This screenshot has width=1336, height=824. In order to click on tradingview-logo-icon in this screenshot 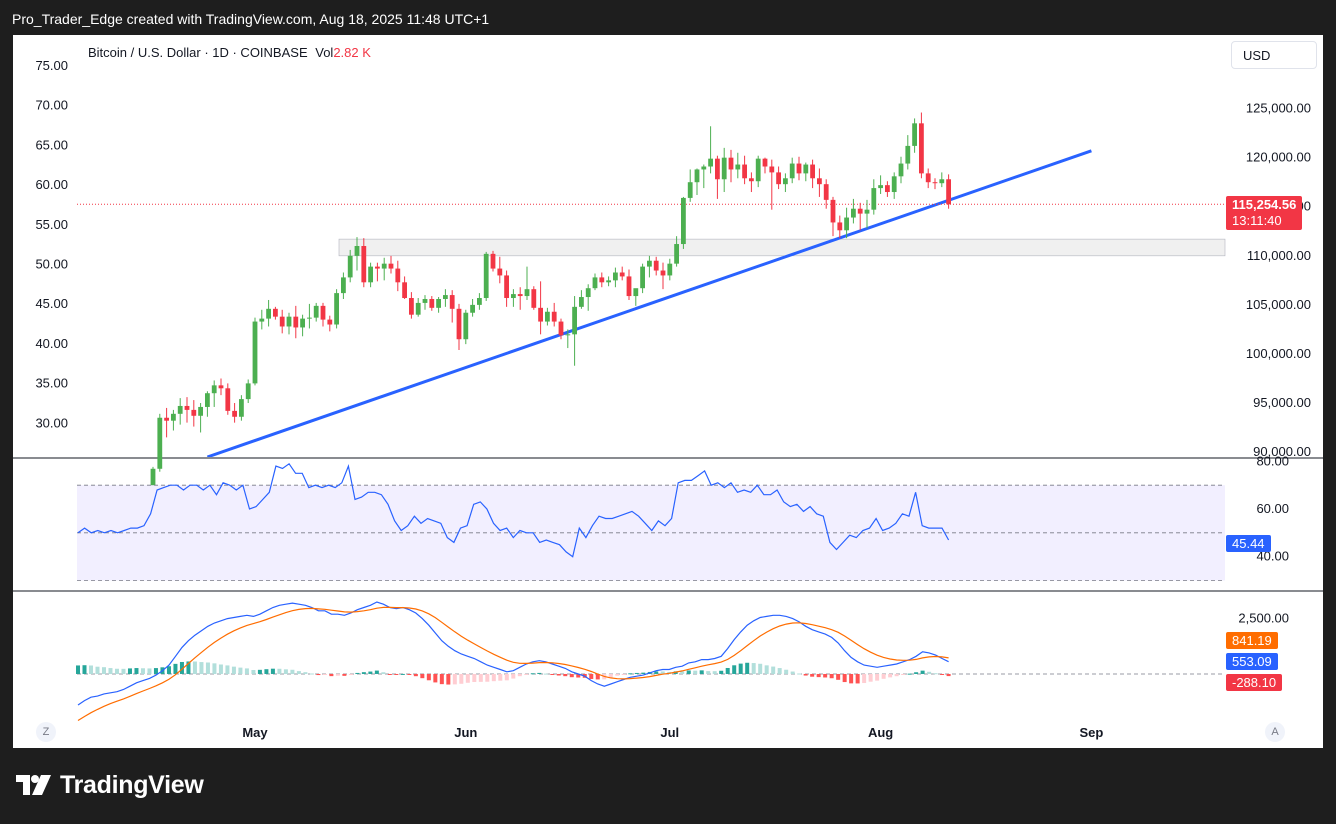, I will do `click(33, 785)`.